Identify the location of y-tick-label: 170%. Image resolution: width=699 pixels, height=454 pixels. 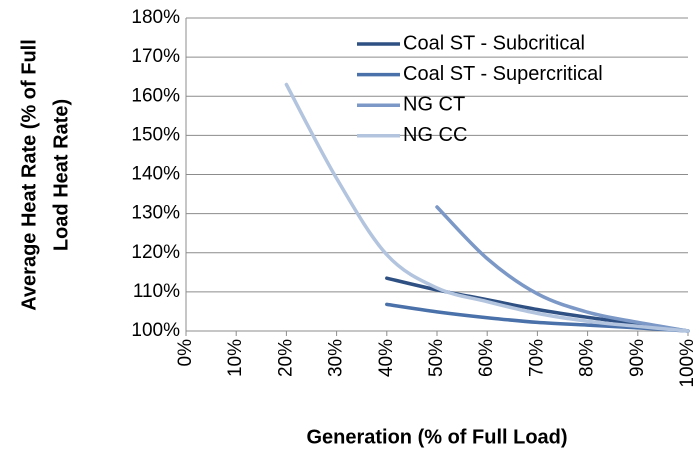
(155, 56).